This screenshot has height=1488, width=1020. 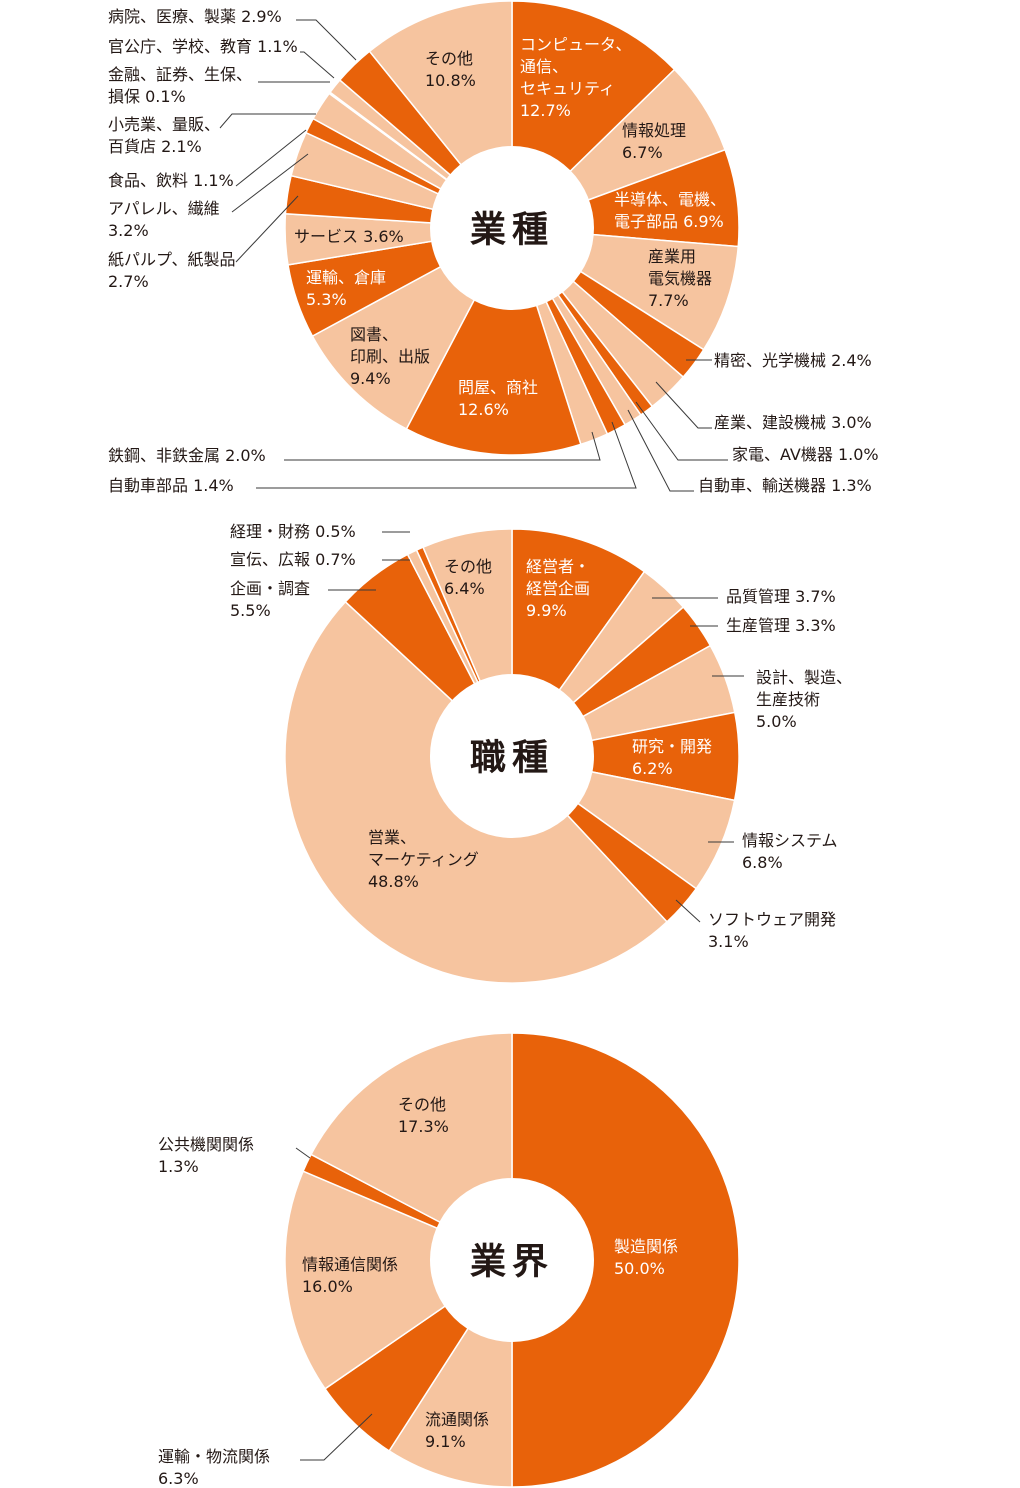 I want to click on slice-label: 病院、医療、製薬 2.9%, so click(x=195, y=16).